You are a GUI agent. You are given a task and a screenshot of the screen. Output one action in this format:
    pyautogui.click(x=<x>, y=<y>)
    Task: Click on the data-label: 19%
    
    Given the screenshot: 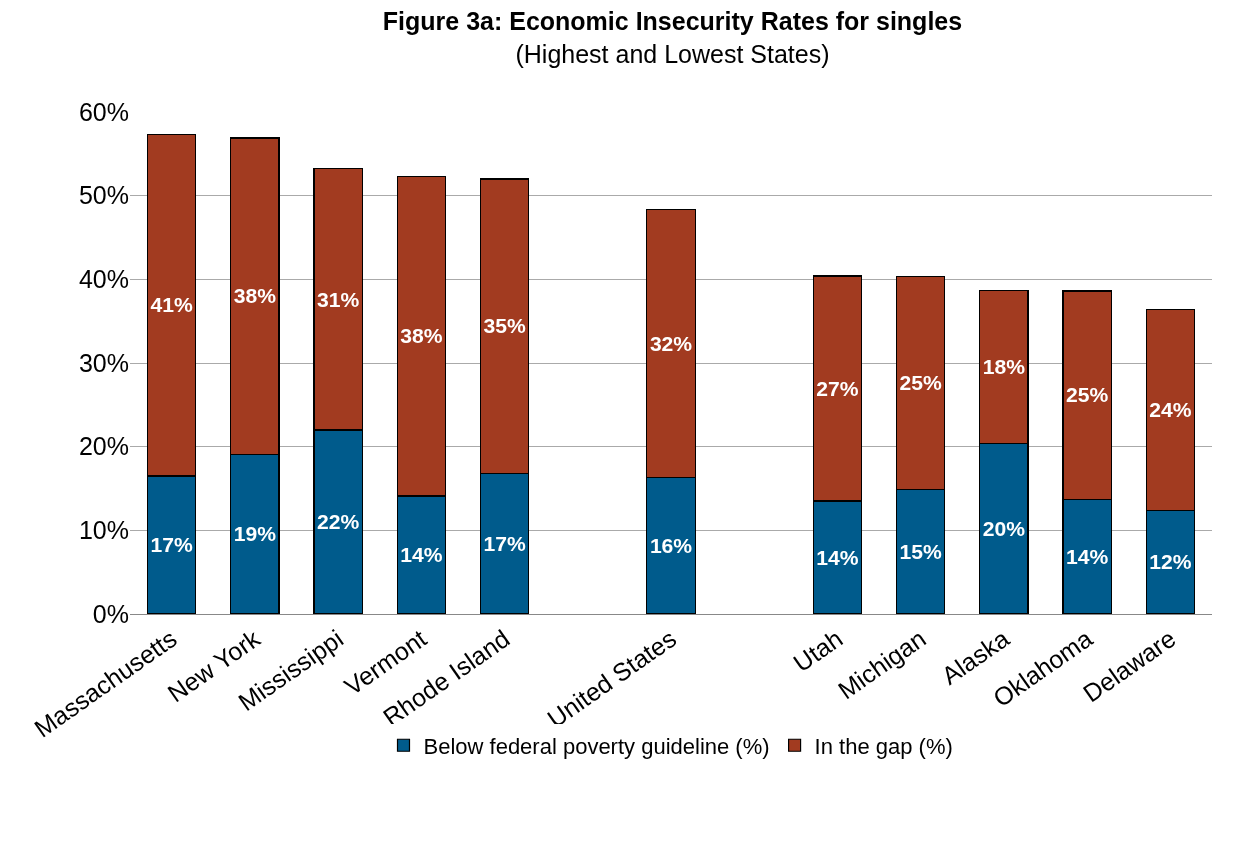 What is the action you would take?
    pyautogui.click(x=255, y=534)
    